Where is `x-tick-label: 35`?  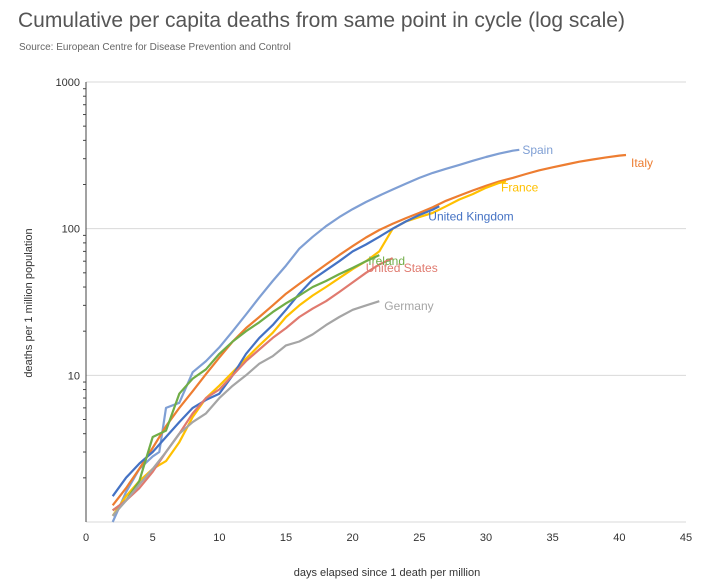 x-tick-label: 35 is located at coordinates (553, 538).